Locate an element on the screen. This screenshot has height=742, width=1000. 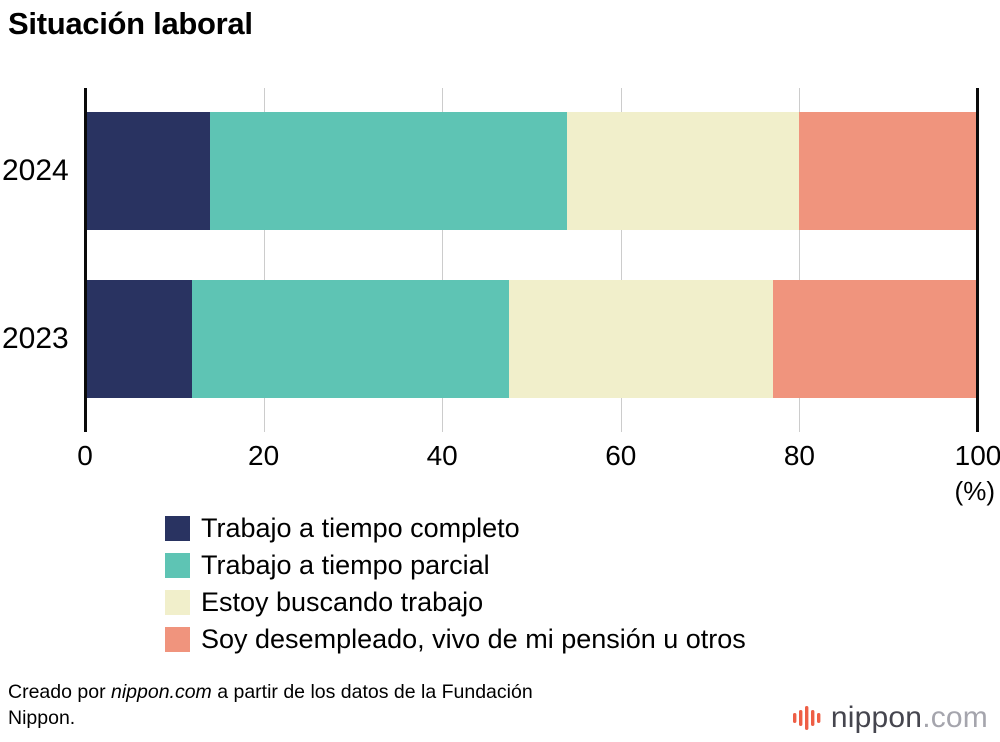
x-tick-label: 100 is located at coordinates (977, 455).